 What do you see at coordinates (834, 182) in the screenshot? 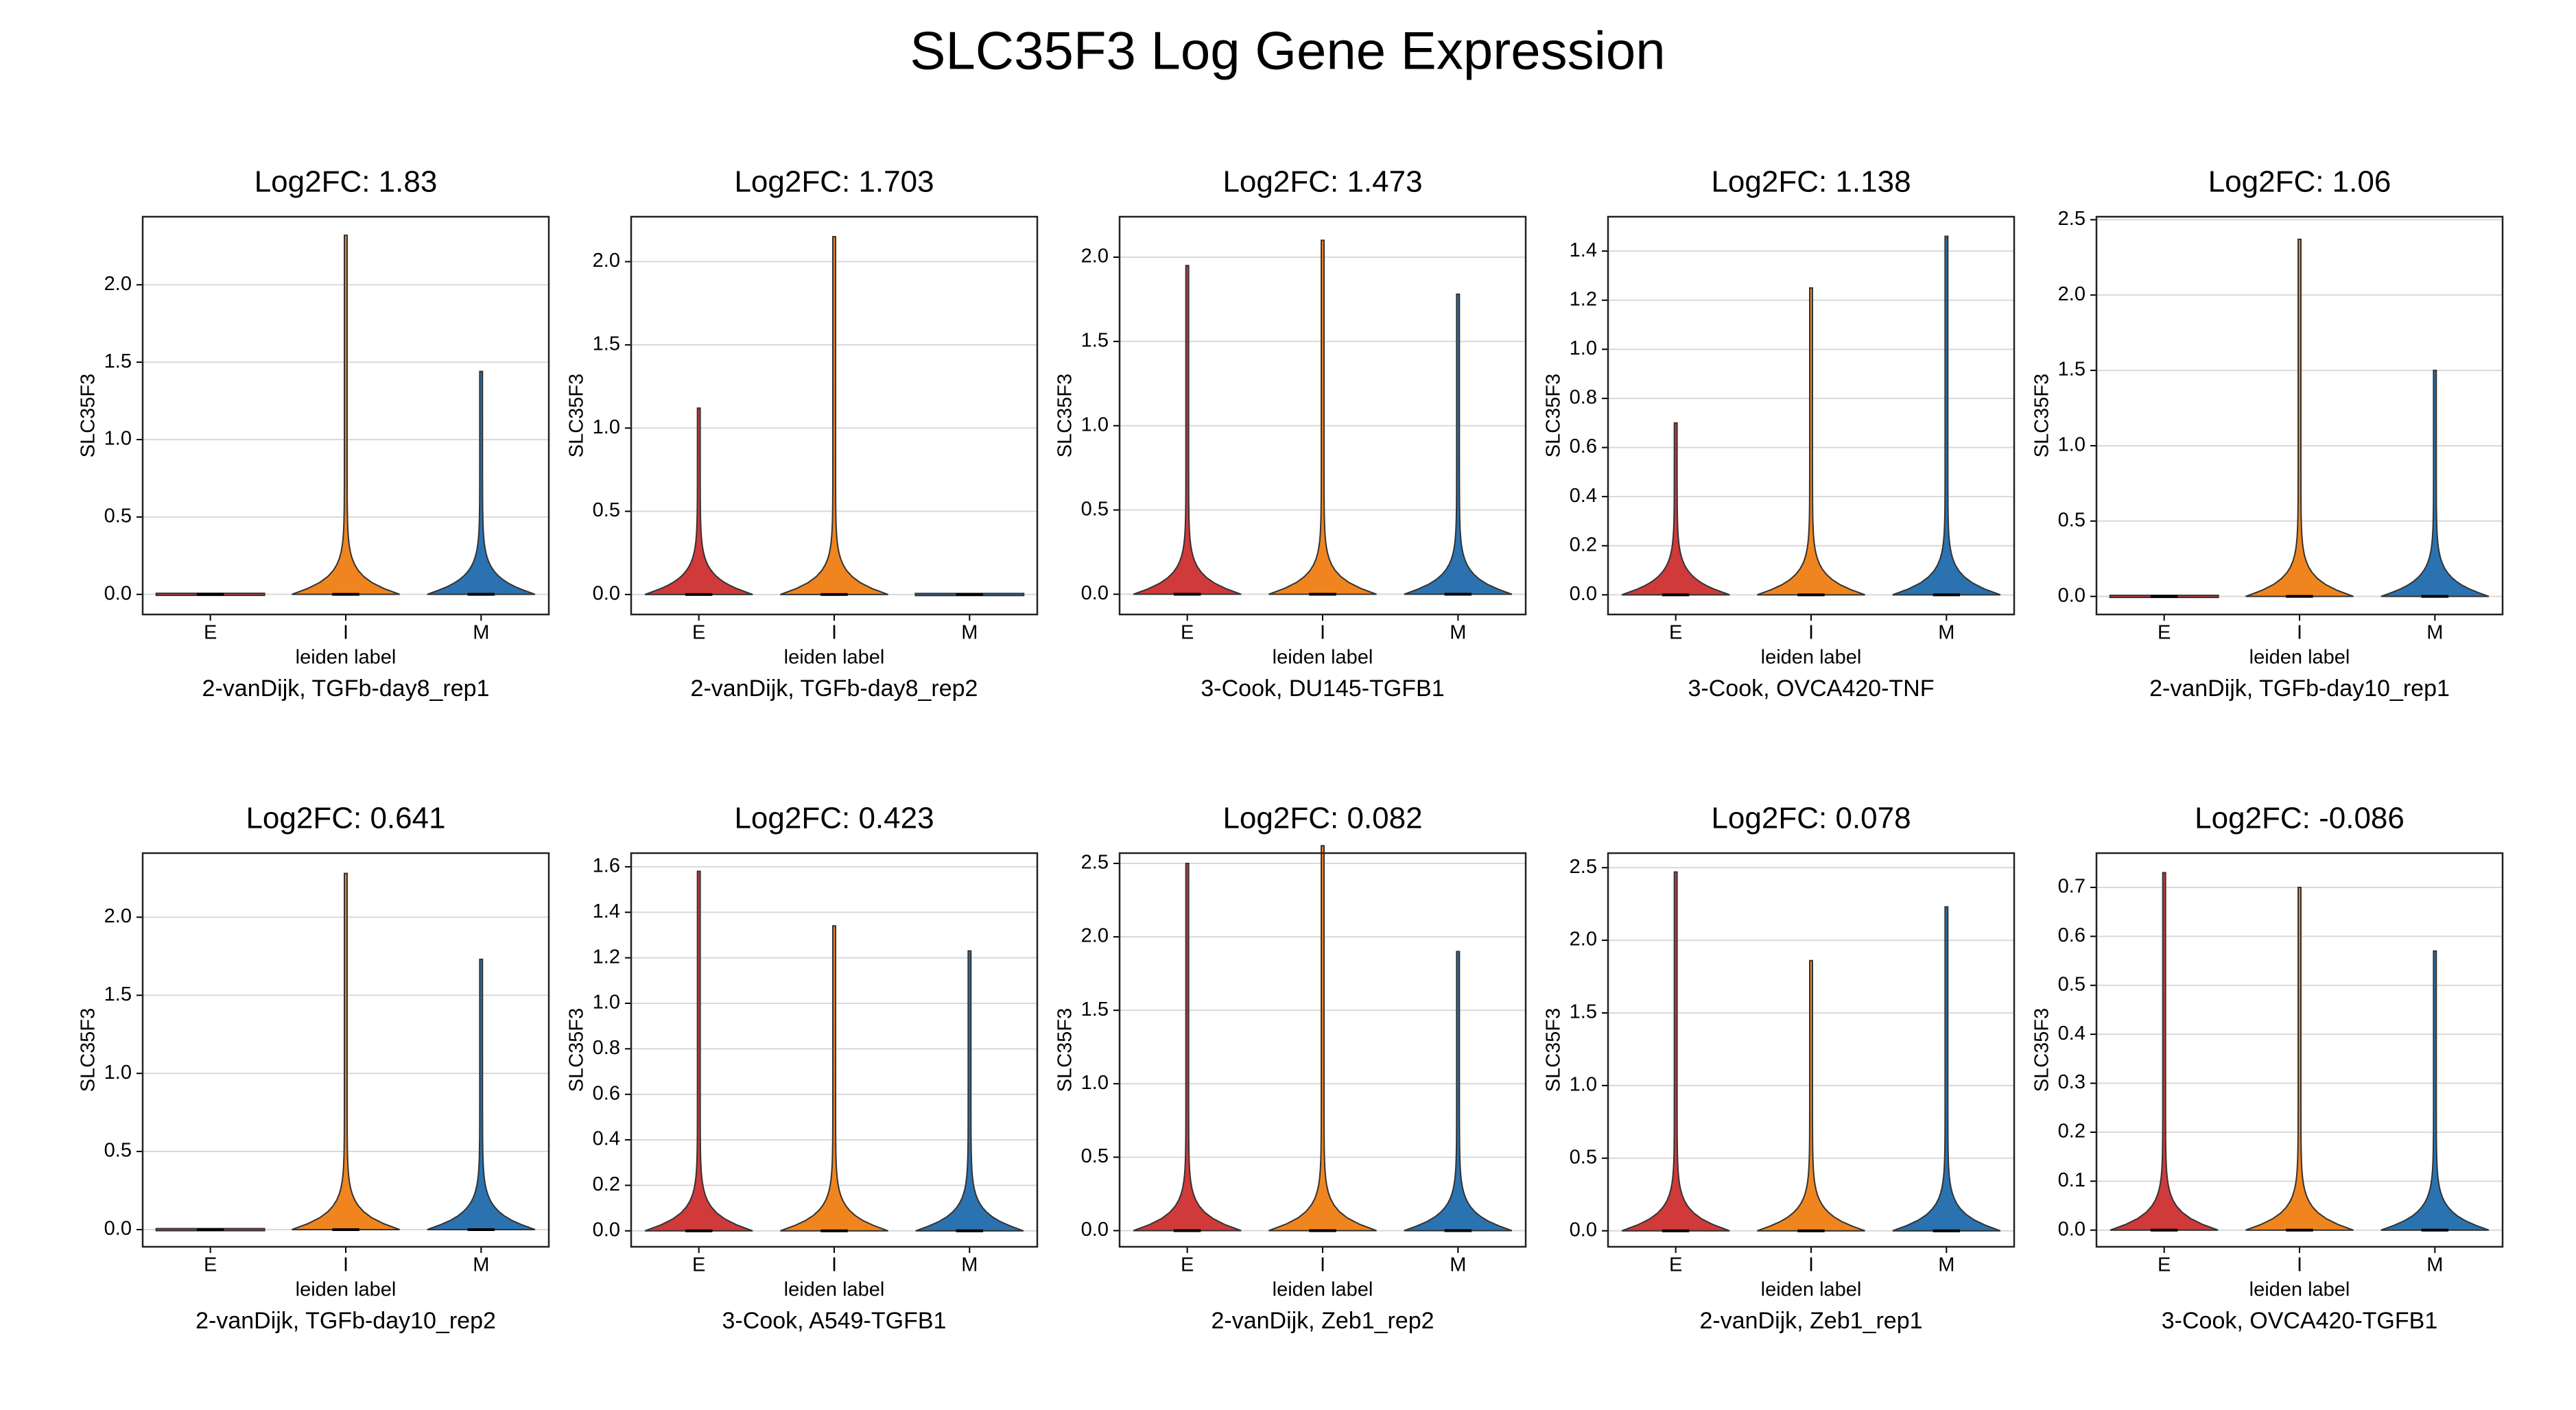
I see `subplot-title: Log2FC: 1.703` at bounding box center [834, 182].